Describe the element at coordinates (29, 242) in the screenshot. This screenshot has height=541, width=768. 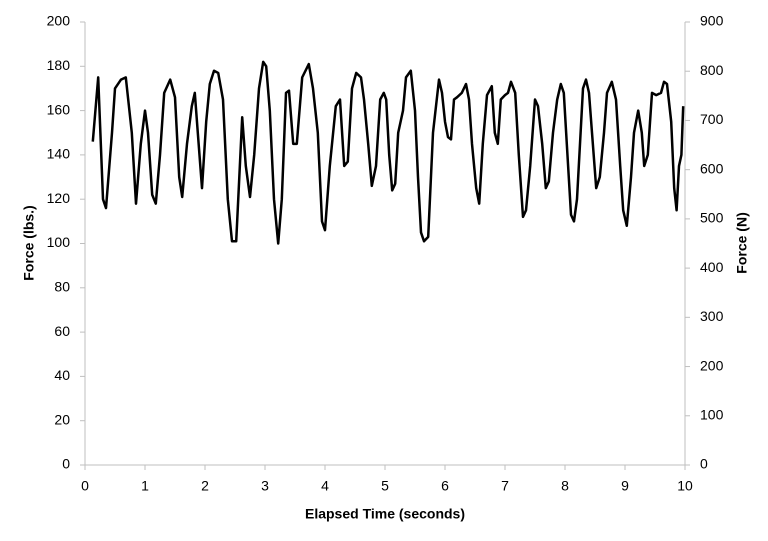
I see `y-axis-label: Force (lbs.)` at that location.